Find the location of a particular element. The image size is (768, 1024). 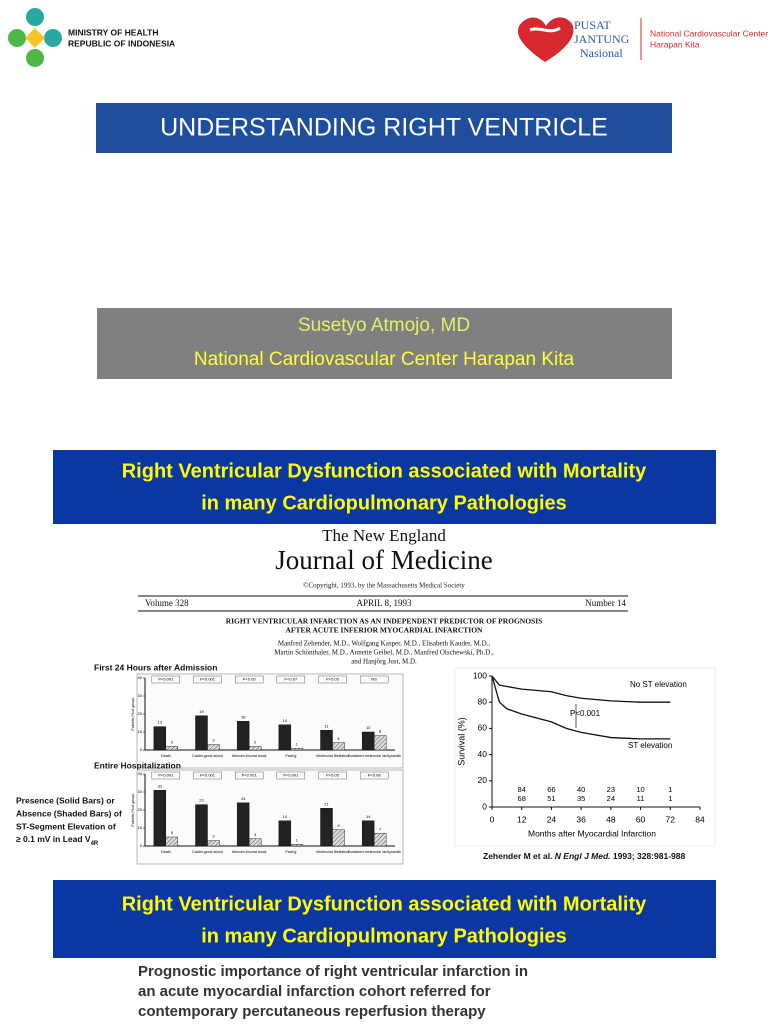

logo-text: REPUBLIC OF INDONESIA is located at coordinates (121, 43).